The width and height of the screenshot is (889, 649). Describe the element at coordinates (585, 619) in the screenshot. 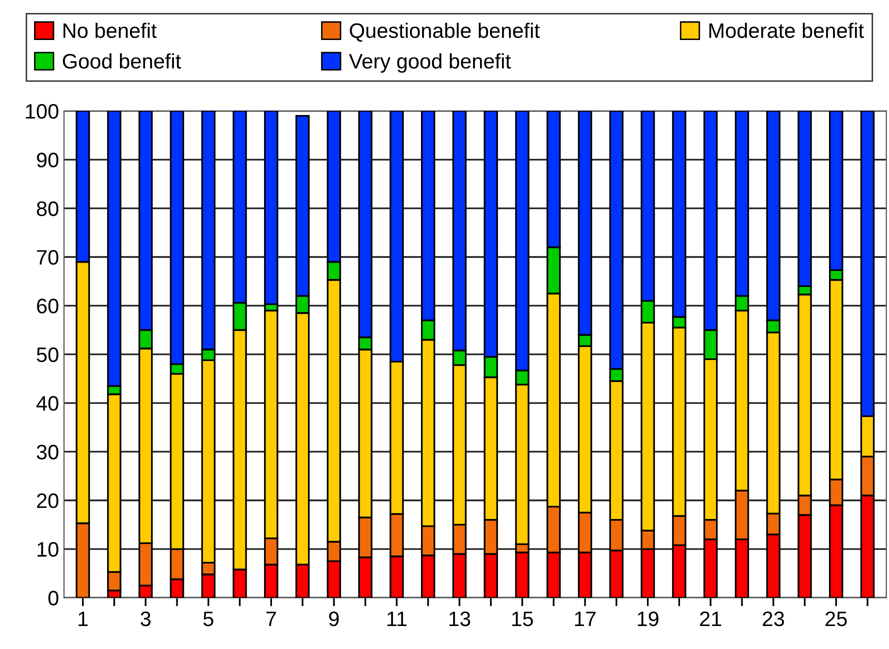

I see `x-tick-label: 17` at that location.